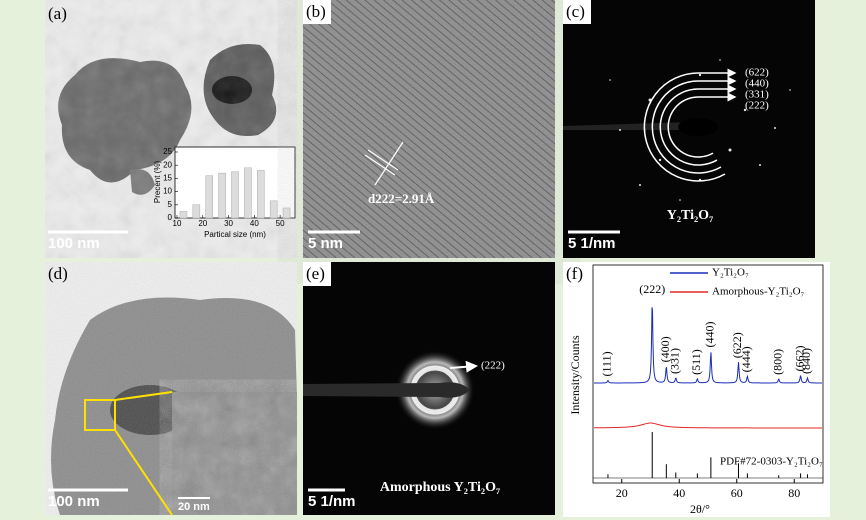 The width and height of the screenshot is (866, 520). Describe the element at coordinates (794, 493) in the screenshot. I see `x-tick-label: 80` at that location.